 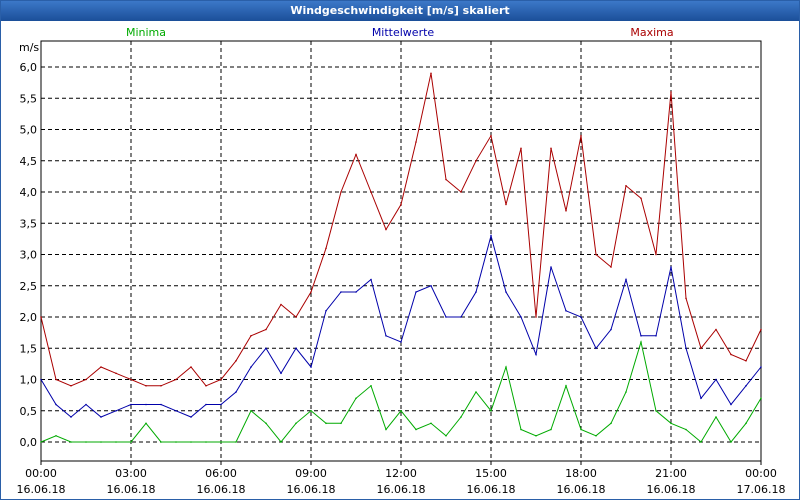 What do you see at coordinates (401, 473) in the screenshot?
I see `x-tick-time: 12:00` at bounding box center [401, 473].